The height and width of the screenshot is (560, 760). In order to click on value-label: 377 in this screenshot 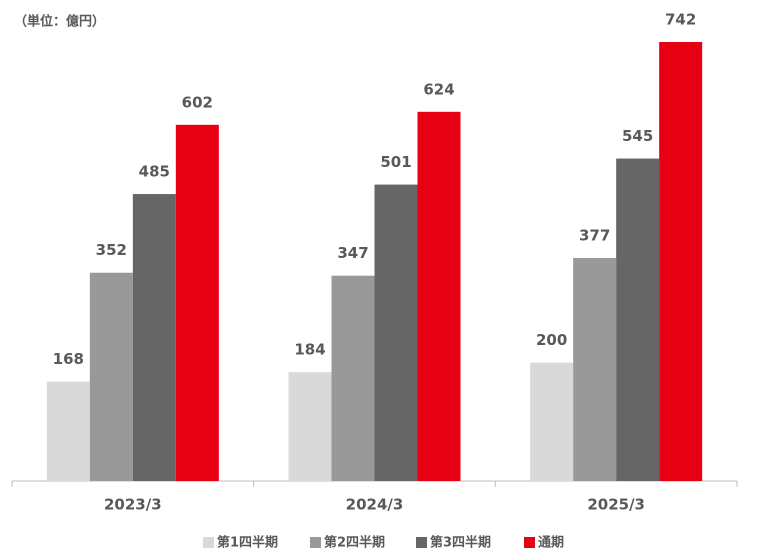, I will do `click(594, 235)`.